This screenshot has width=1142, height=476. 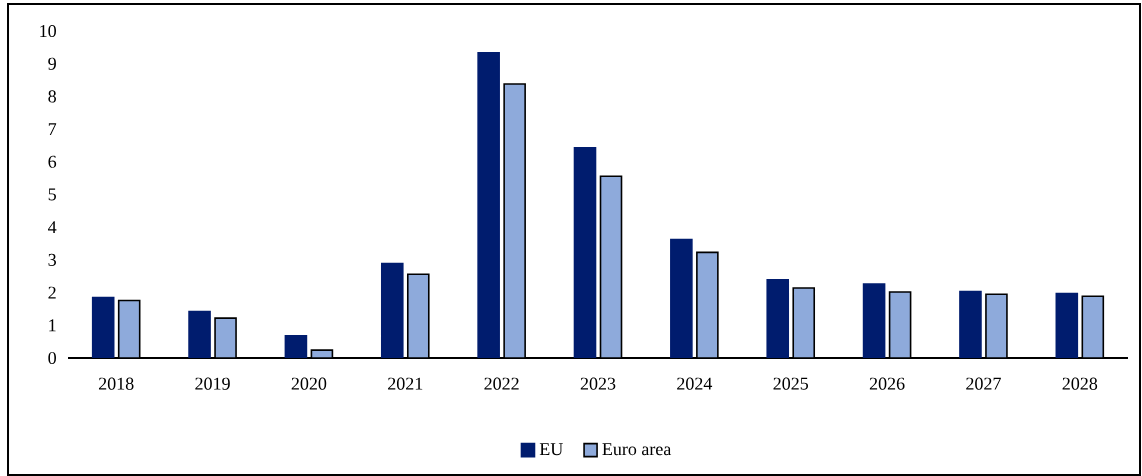 I want to click on x-tick-label: 2021, so click(x=405, y=383).